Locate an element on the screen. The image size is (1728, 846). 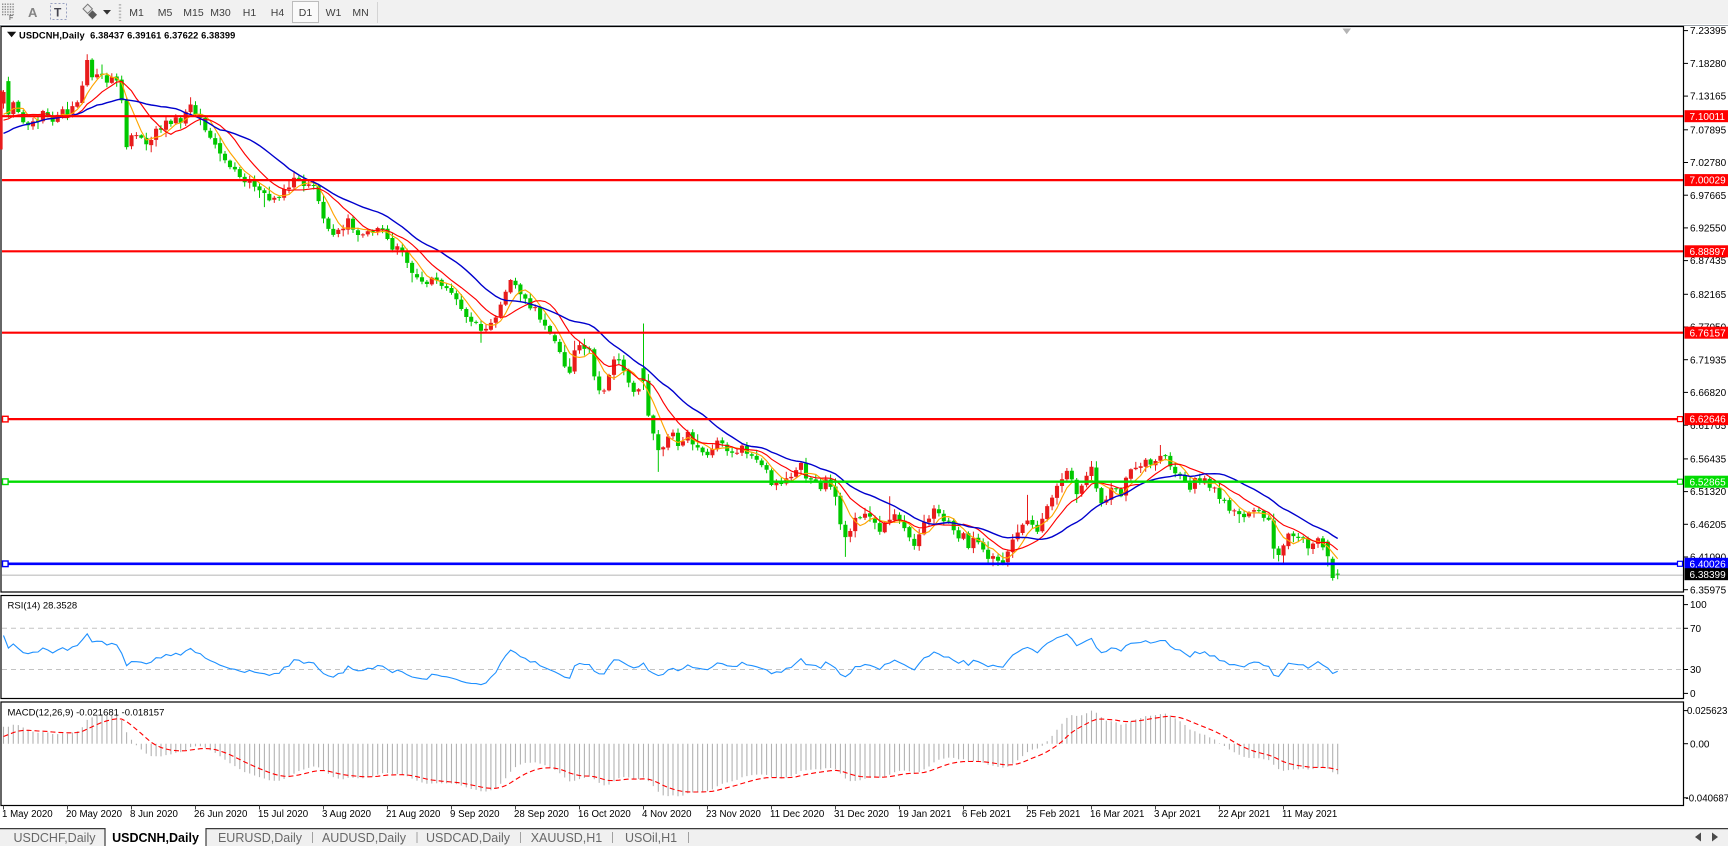
svg-text: 6.62646 is located at coordinates (1708, 420).